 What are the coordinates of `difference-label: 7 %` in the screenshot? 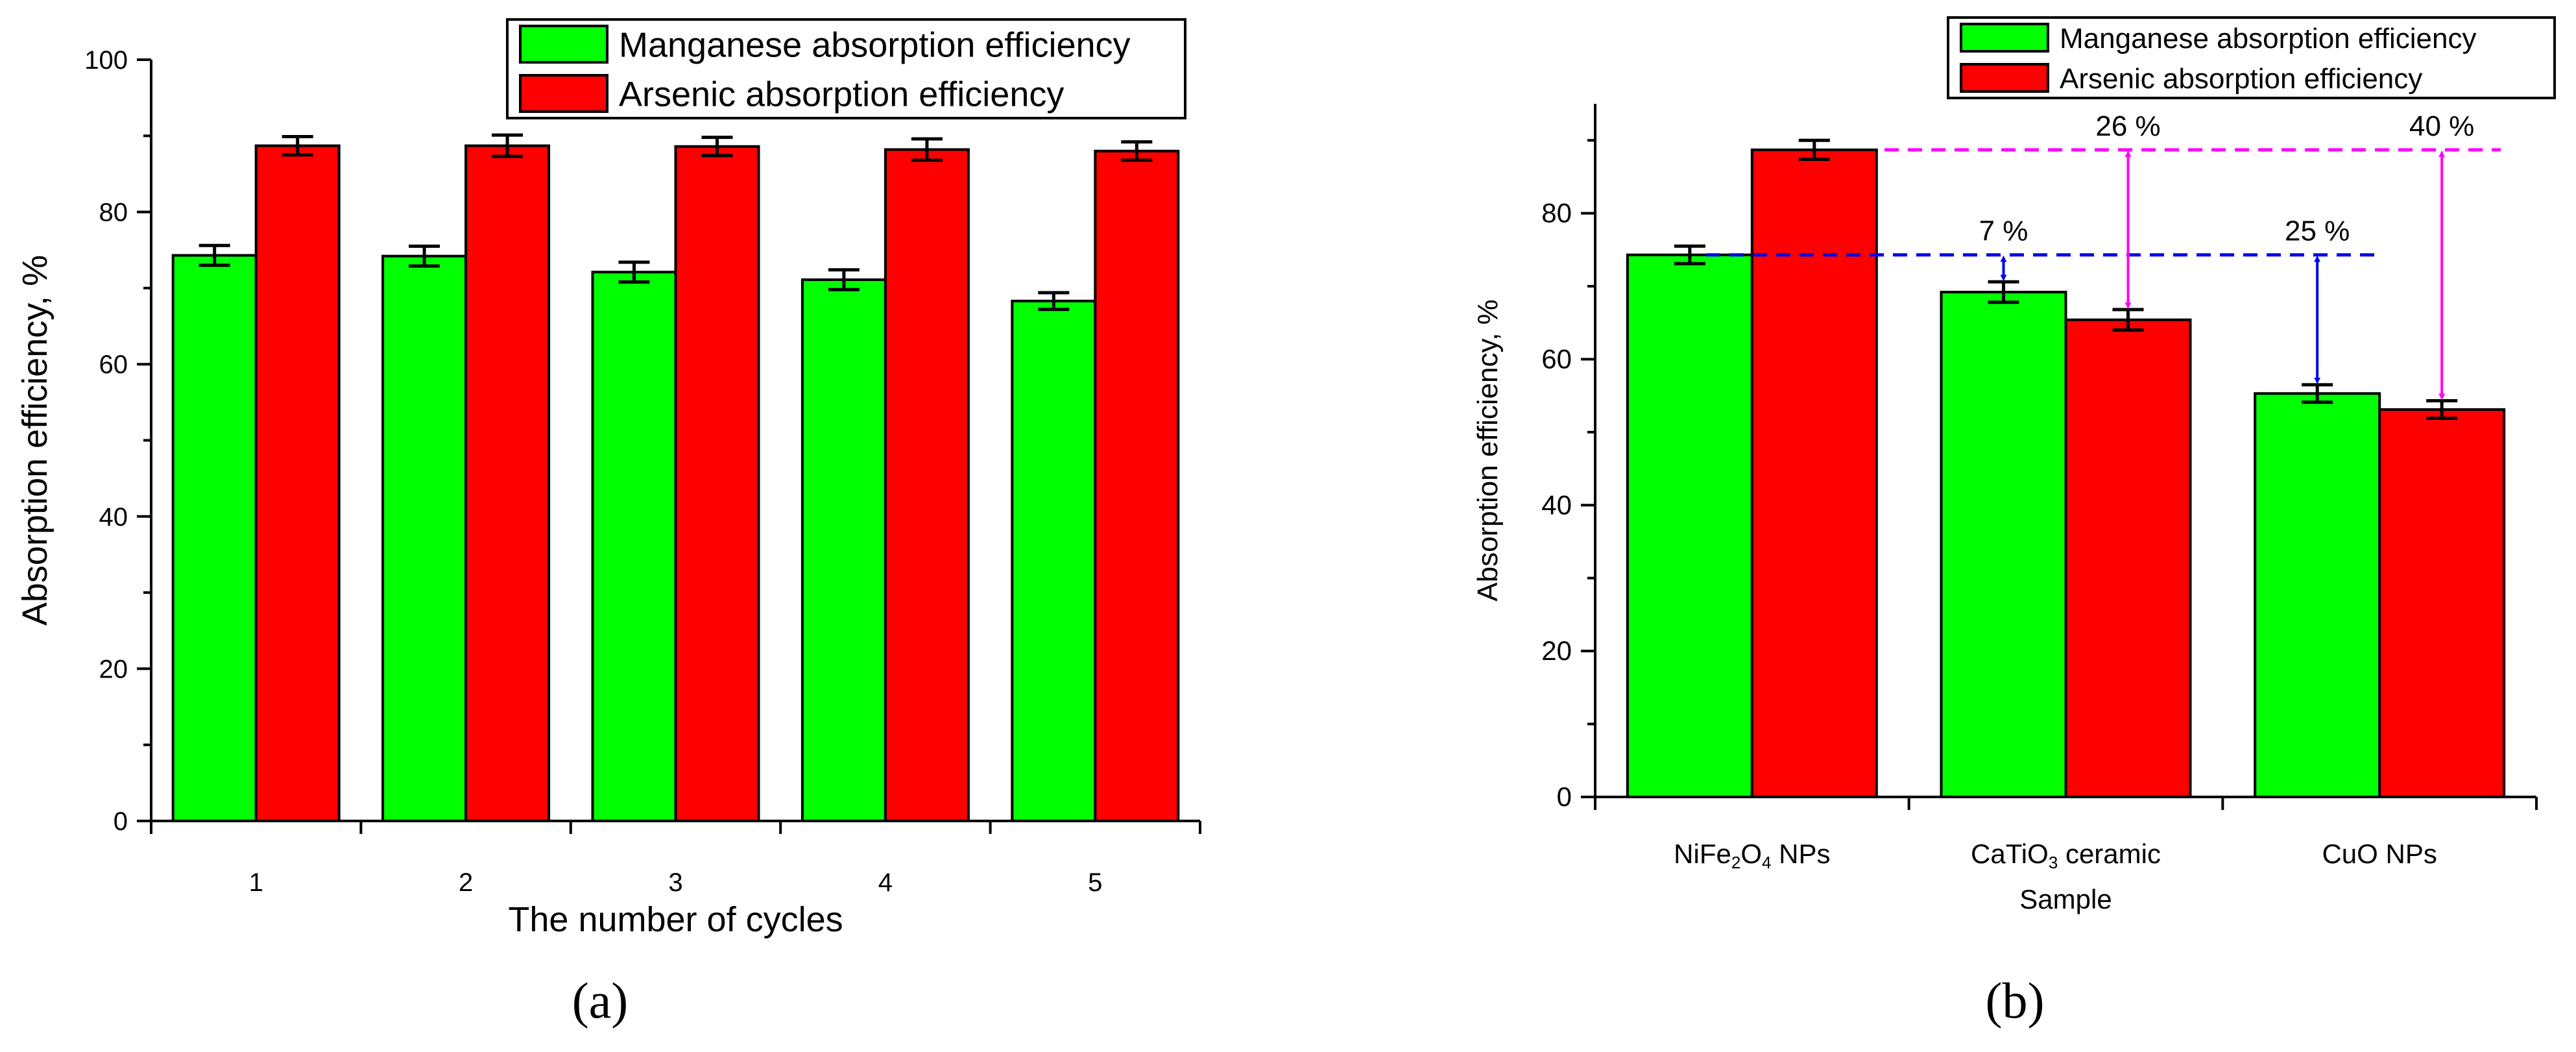 It's located at (2003, 231).